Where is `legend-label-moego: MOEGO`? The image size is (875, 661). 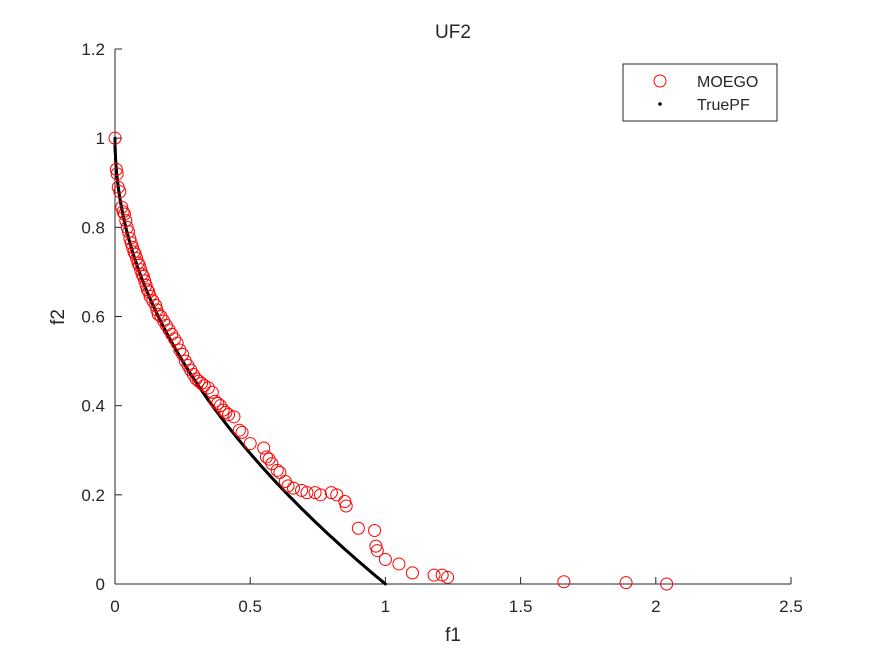
legend-label-moego: MOEGO is located at coordinates (727, 82).